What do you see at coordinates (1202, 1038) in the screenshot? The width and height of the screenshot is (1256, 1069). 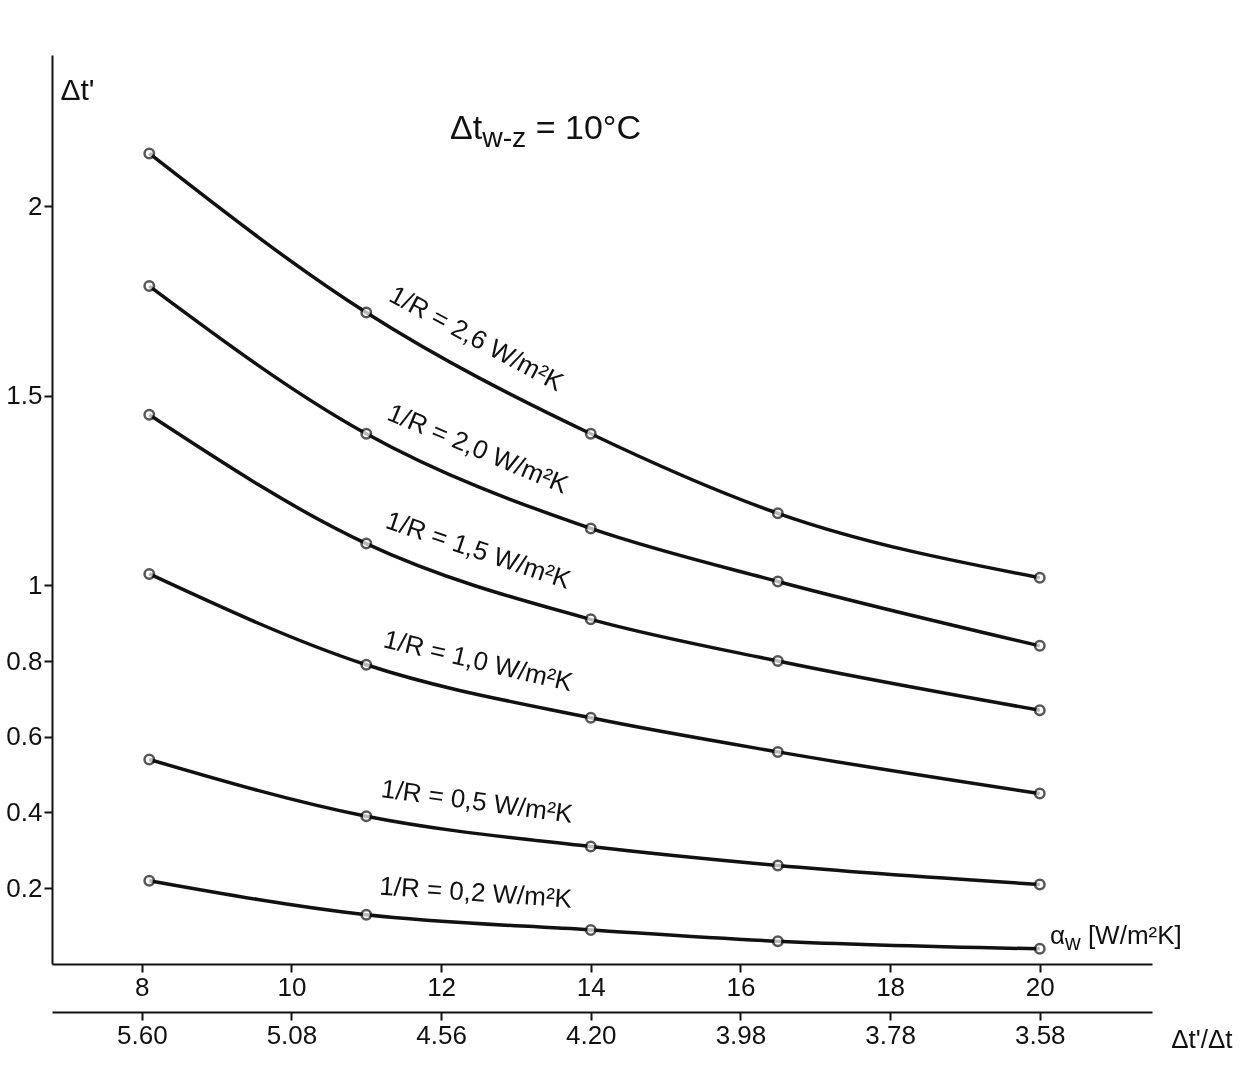 I see `x2-axis-title: Δt'/Δt` at bounding box center [1202, 1038].